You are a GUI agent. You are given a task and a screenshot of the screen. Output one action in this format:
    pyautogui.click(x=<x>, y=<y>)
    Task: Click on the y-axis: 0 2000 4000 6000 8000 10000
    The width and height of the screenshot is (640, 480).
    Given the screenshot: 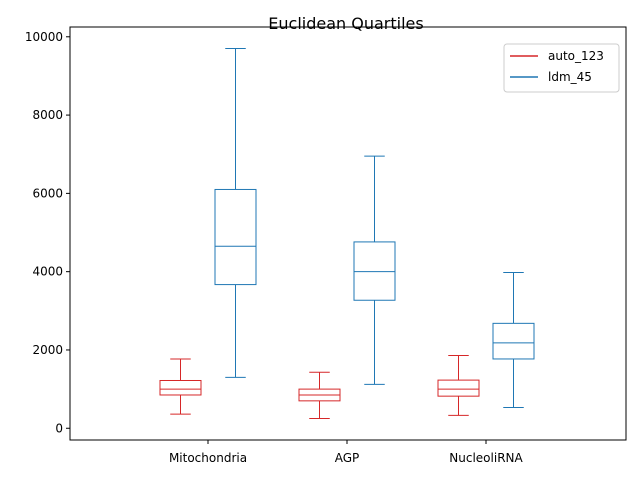 What is the action you would take?
    pyautogui.click(x=47, y=232)
    